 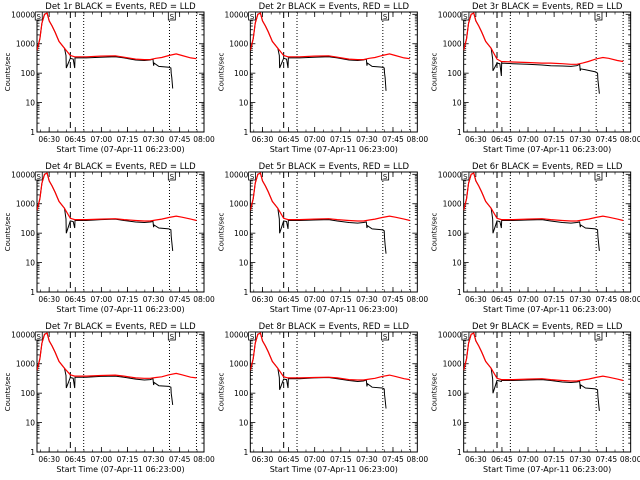 What do you see at coordinates (334, 167) in the screenshot?
I see `panel-title: Det 5r BLACK = Events, RED = LLD` at bounding box center [334, 167].